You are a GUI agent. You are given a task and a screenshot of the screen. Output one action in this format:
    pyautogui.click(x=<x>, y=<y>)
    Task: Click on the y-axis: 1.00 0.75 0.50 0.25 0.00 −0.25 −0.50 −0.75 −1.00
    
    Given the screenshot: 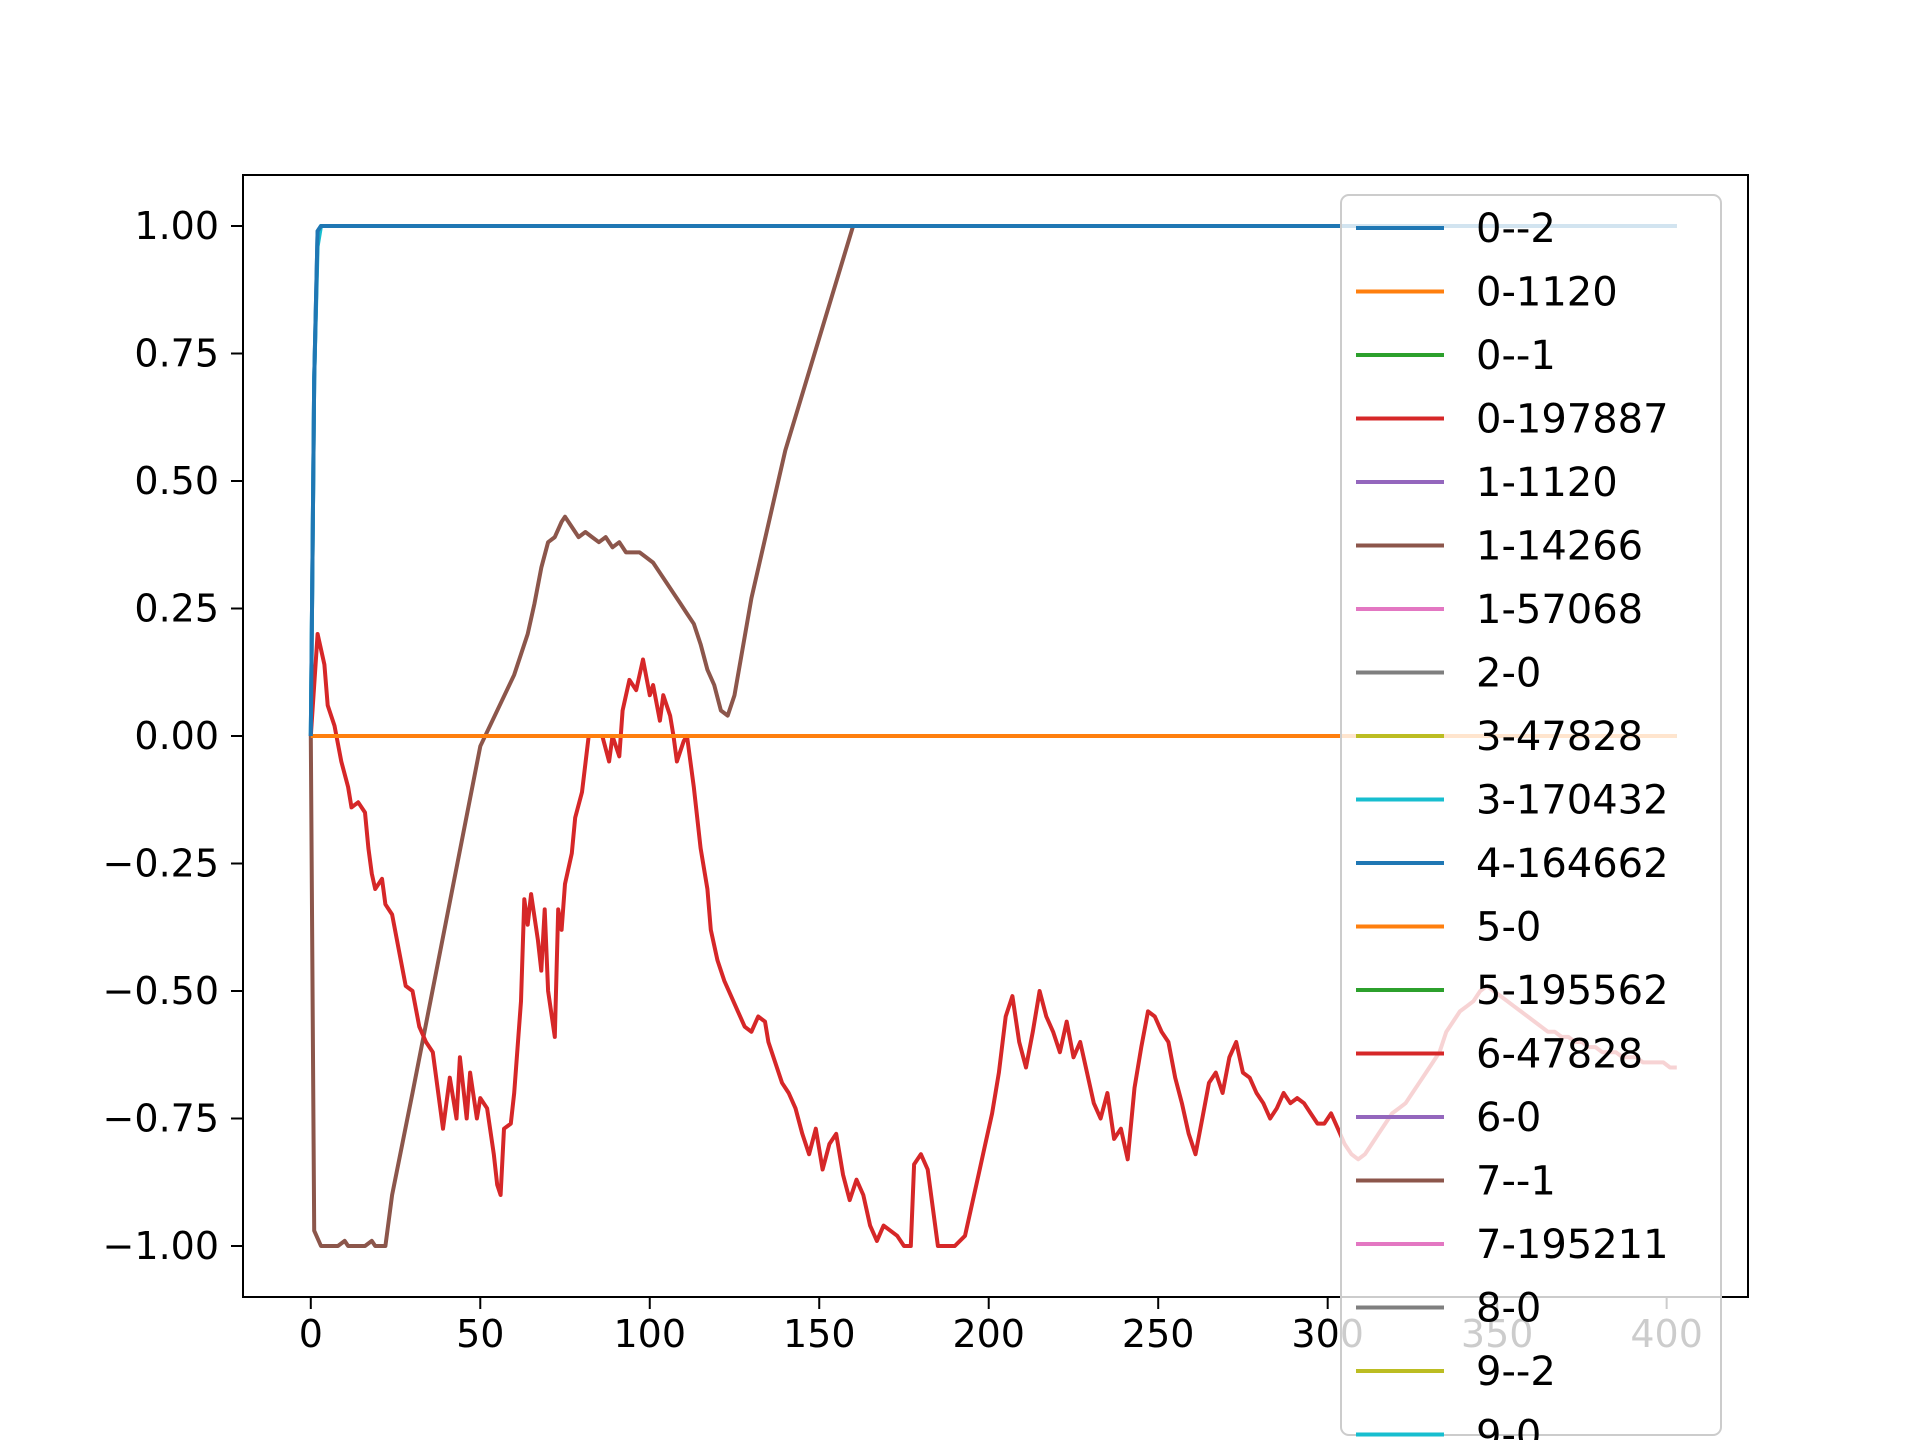 What is the action you would take?
    pyautogui.click(x=173, y=736)
    